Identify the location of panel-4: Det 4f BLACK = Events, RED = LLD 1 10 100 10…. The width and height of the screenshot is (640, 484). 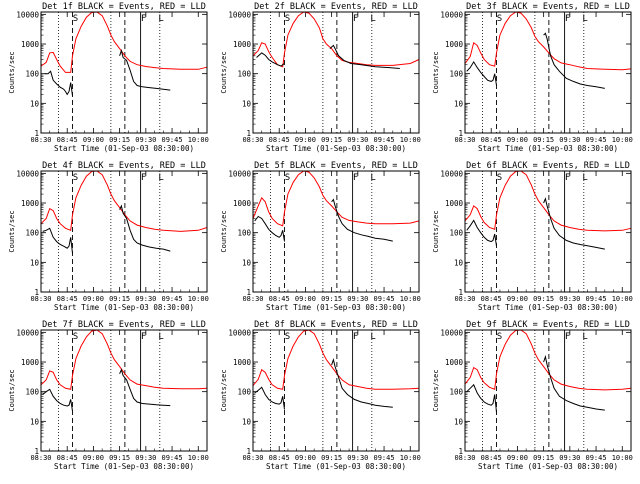
(108, 236).